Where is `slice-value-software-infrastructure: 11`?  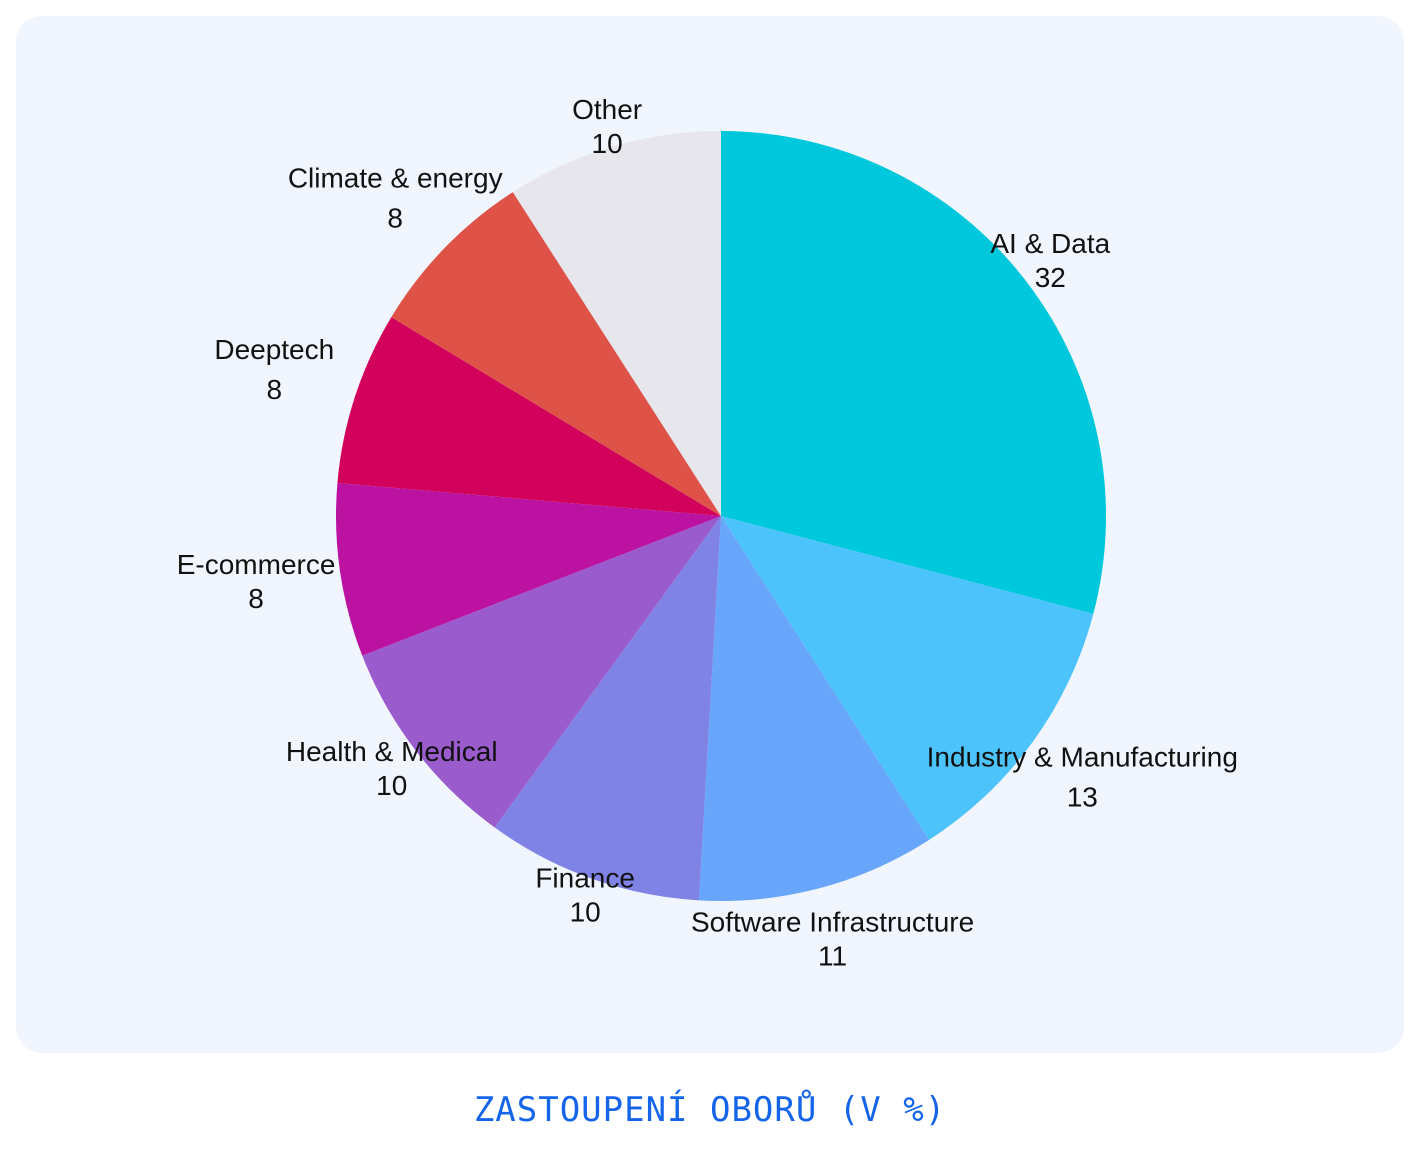
slice-value-software-infrastructure: 11 is located at coordinates (832, 955).